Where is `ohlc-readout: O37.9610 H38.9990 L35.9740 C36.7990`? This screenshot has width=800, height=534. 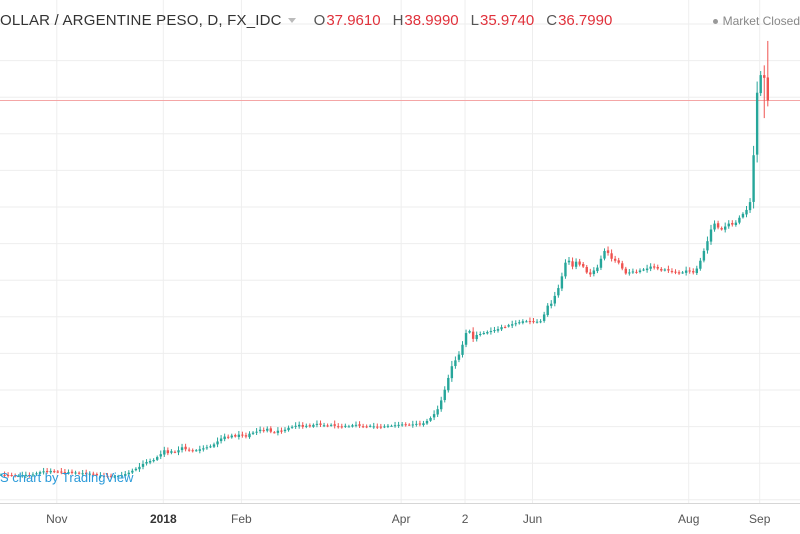 ohlc-readout: O37.9610 H38.9990 L35.9740 C36.7990 is located at coordinates (463, 20).